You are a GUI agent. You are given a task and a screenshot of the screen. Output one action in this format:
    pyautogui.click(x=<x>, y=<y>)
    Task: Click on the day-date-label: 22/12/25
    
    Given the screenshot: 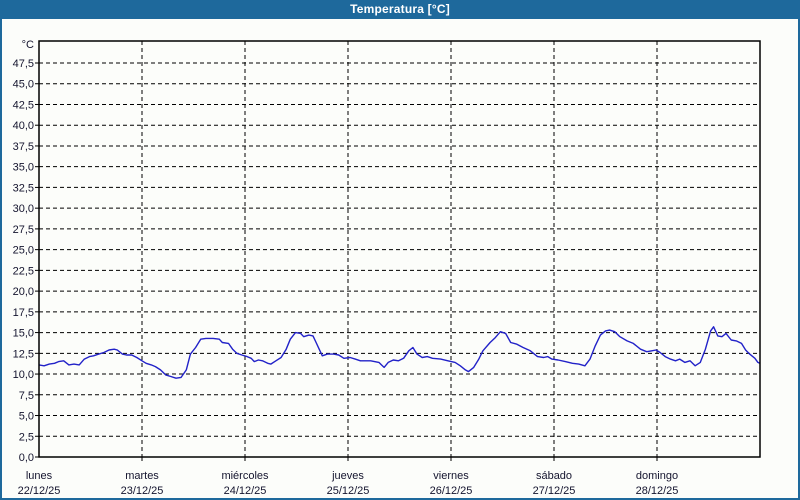 What is the action you would take?
    pyautogui.click(x=39, y=491)
    